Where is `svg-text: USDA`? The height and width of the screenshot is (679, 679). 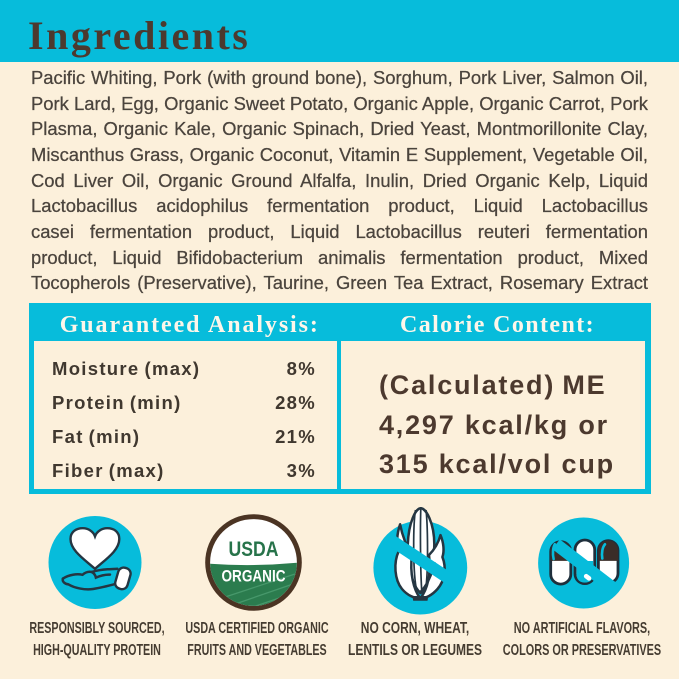
svg-text: USDA is located at coordinates (254, 549).